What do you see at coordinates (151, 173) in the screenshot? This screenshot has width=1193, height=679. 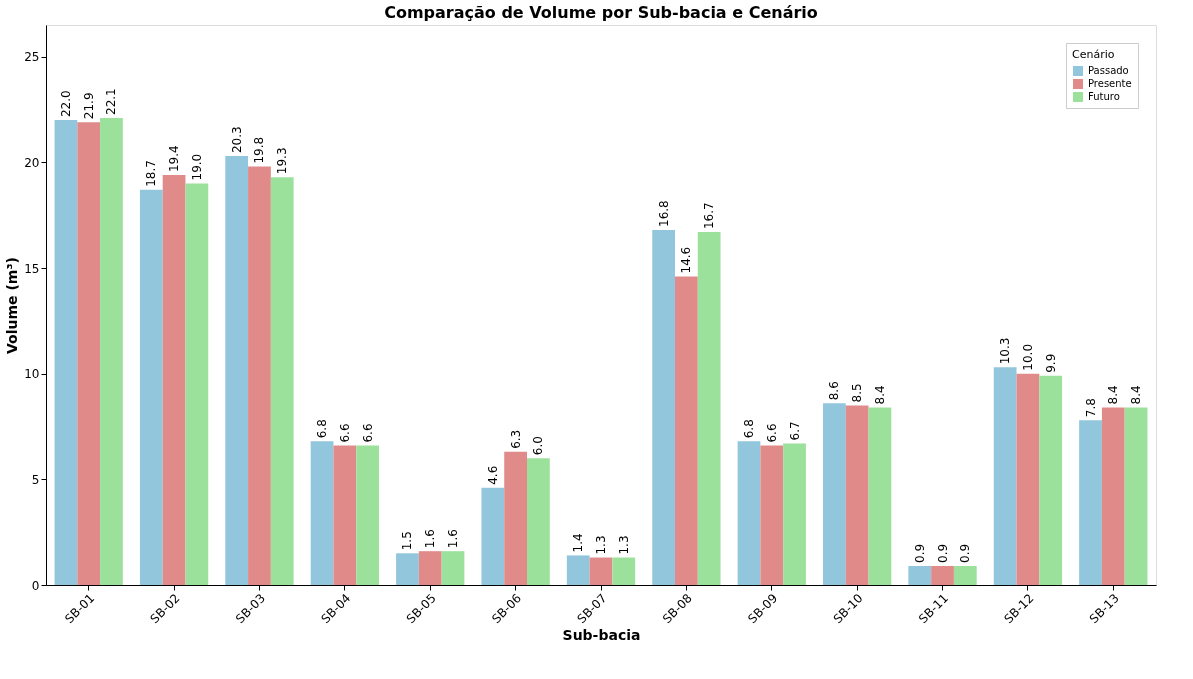 I see `data-label: 18.7` at bounding box center [151, 173].